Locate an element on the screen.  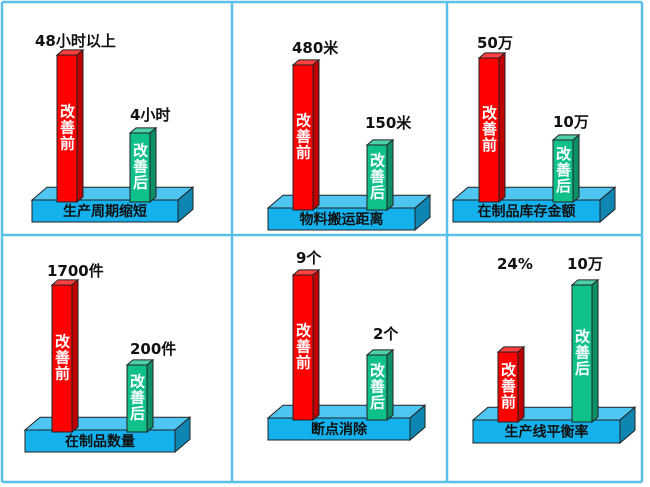
bar-value-label: 1700件 is located at coordinates (75, 271).